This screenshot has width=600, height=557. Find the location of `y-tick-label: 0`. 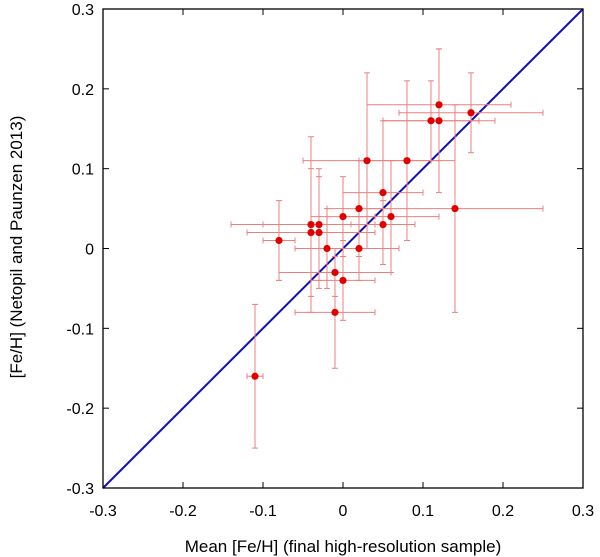

y-tick-label: 0 is located at coordinates (89, 250).